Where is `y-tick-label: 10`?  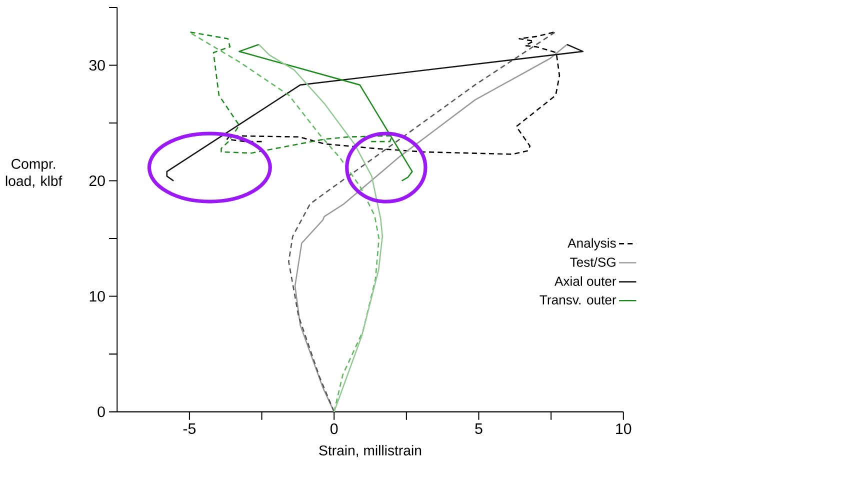 y-tick-label: 10 is located at coordinates (97, 296).